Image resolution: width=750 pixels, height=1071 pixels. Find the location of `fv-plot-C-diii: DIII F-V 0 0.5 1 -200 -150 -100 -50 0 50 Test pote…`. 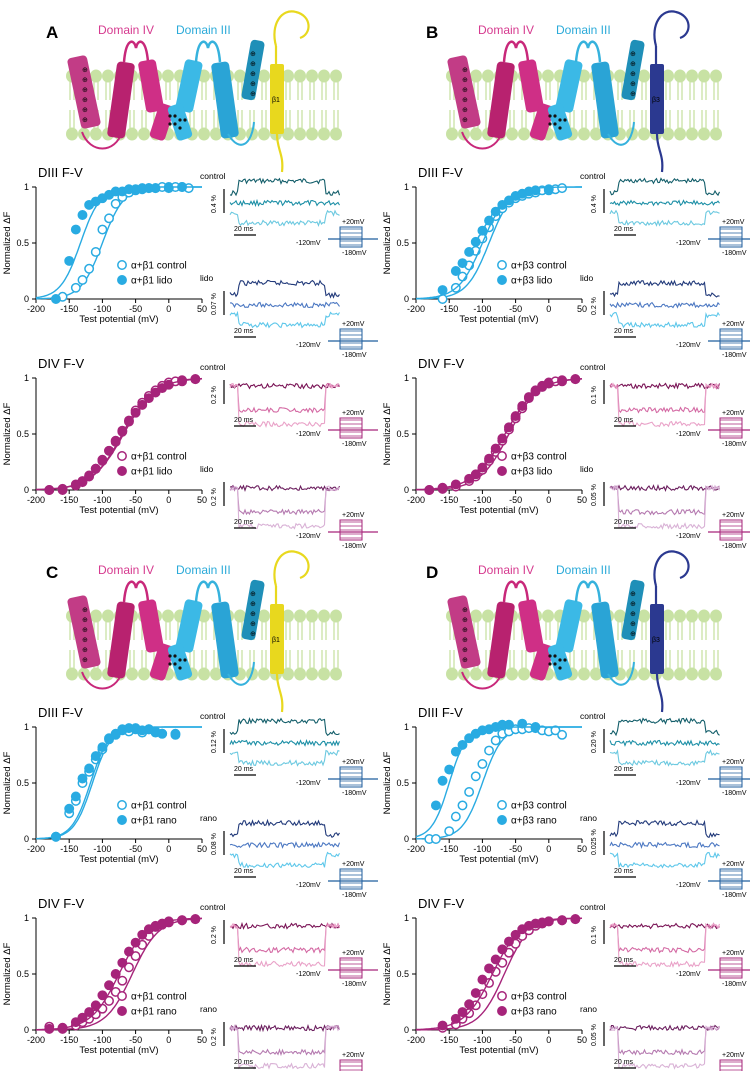

fv-plot-C-diii: DIII F-V 0 0.5 1 -200 -150 -100 -50 0 50 Test pote… is located at coordinates (104, 785).